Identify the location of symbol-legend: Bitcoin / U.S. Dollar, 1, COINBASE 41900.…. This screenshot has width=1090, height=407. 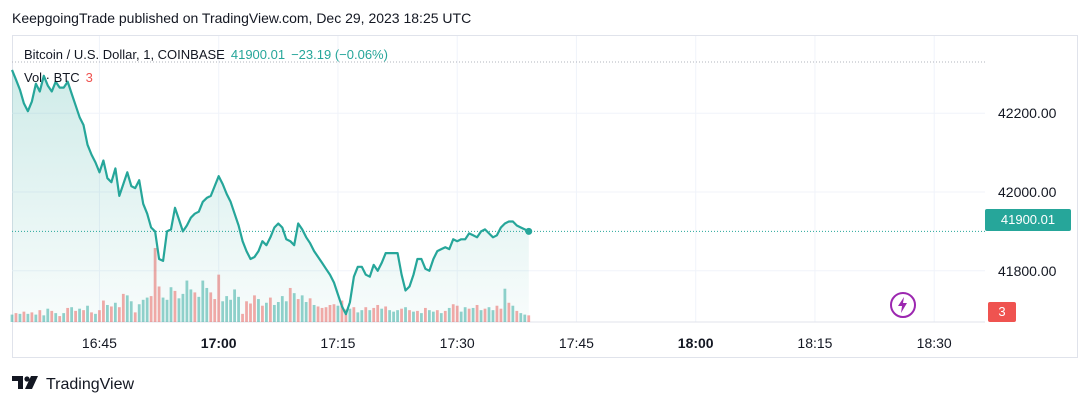
(206, 54).